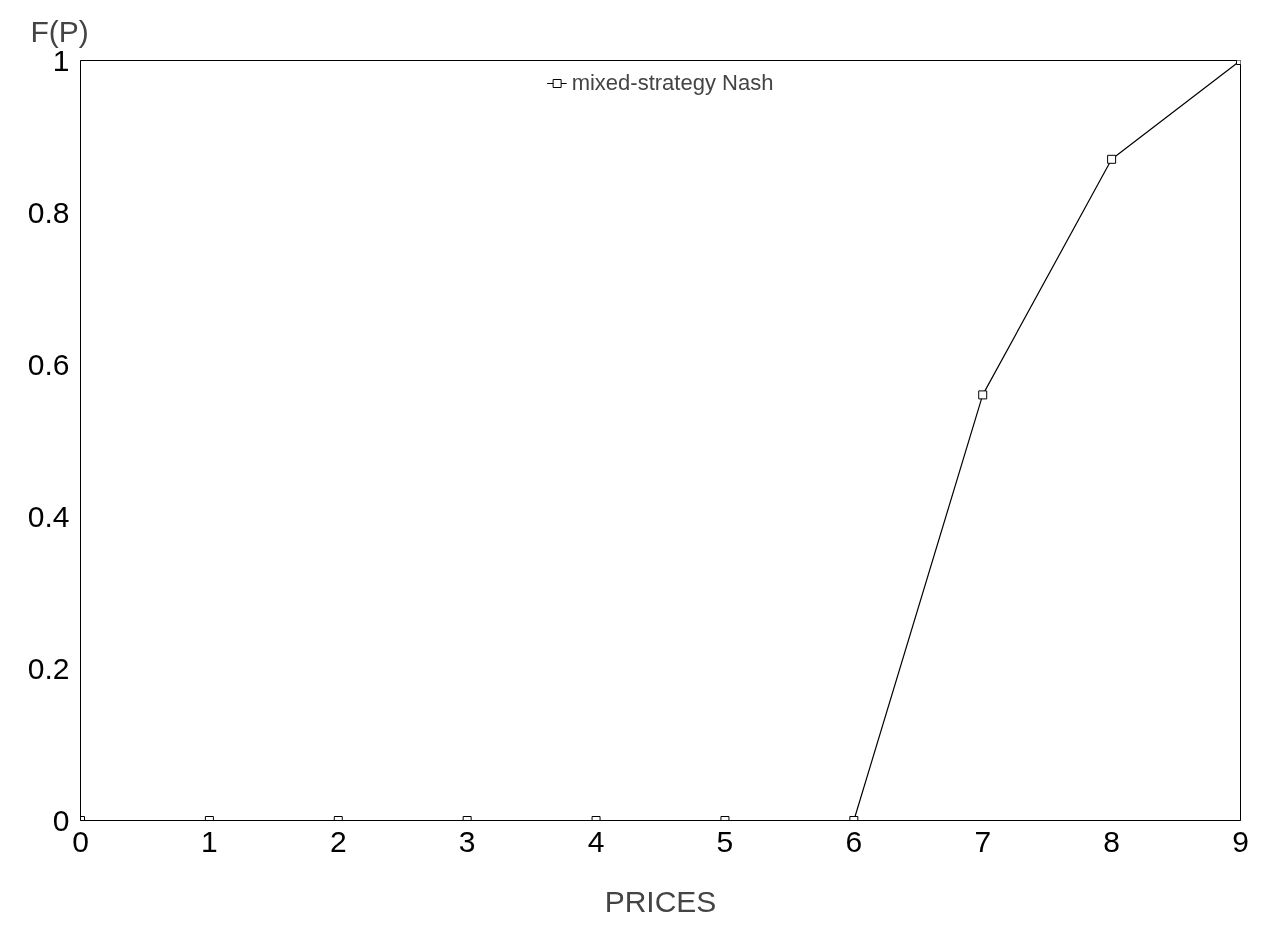 Image resolution: width=1284 pixels, height=939 pixels. What do you see at coordinates (209, 841) in the screenshot?
I see `x-tick-label: 1` at bounding box center [209, 841].